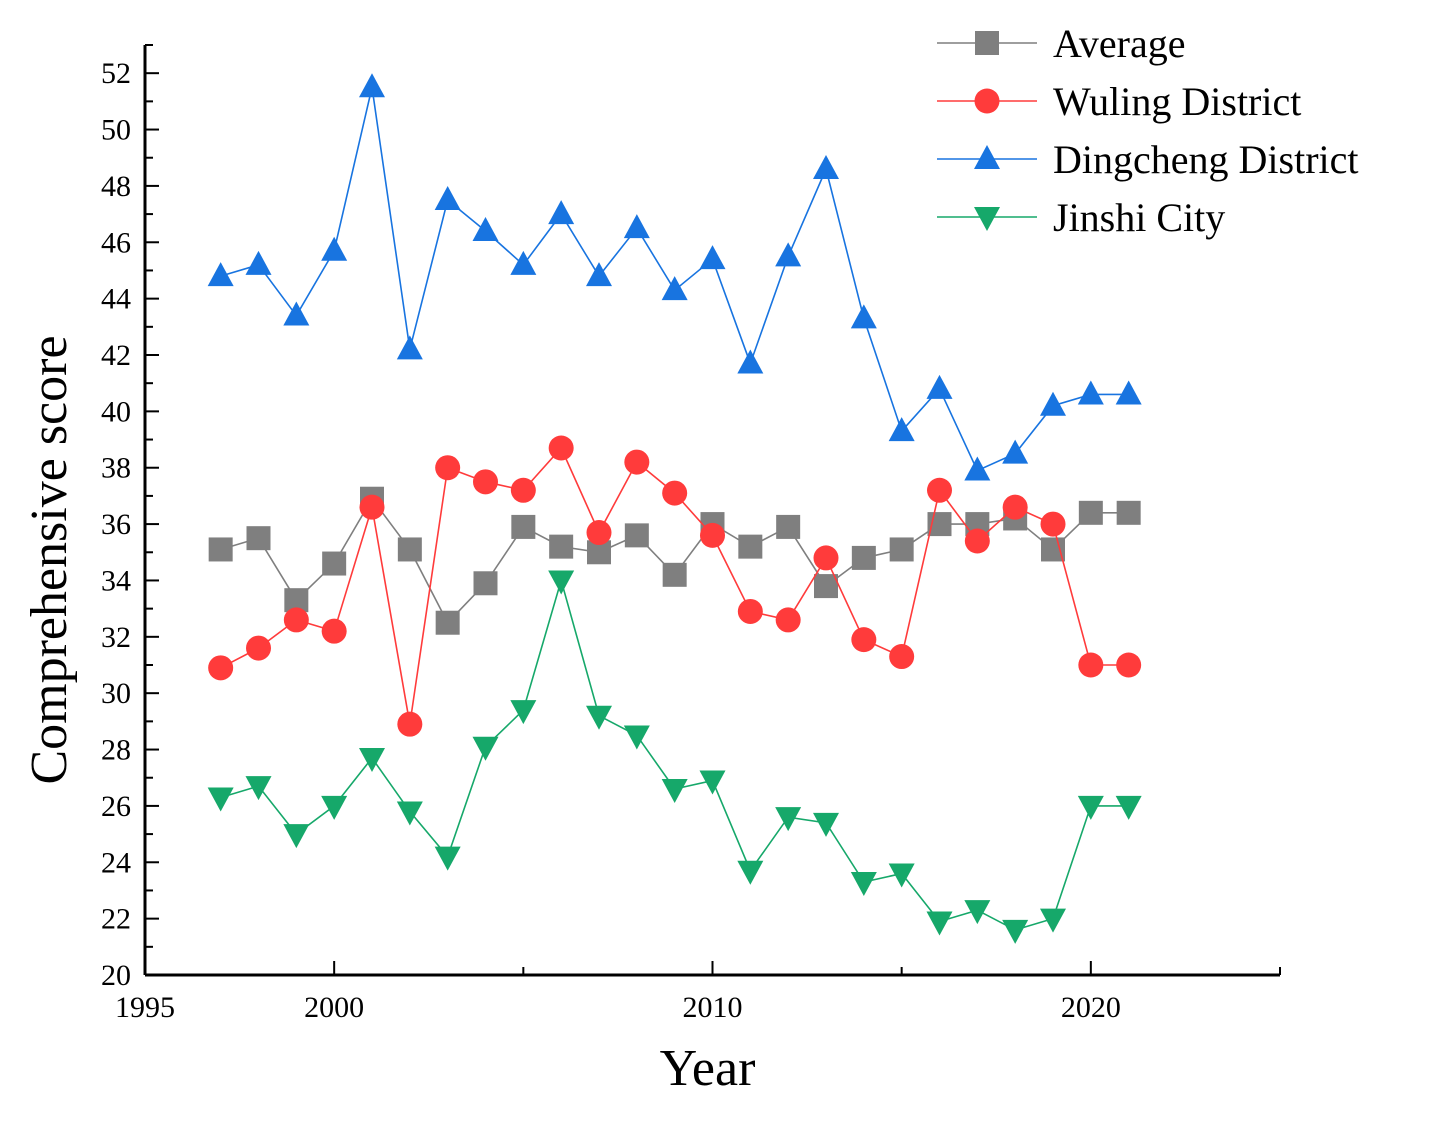 This screenshot has width=1437, height=1121. What do you see at coordinates (116, 693) in the screenshot?
I see `y-tick-label: 30` at bounding box center [116, 693].